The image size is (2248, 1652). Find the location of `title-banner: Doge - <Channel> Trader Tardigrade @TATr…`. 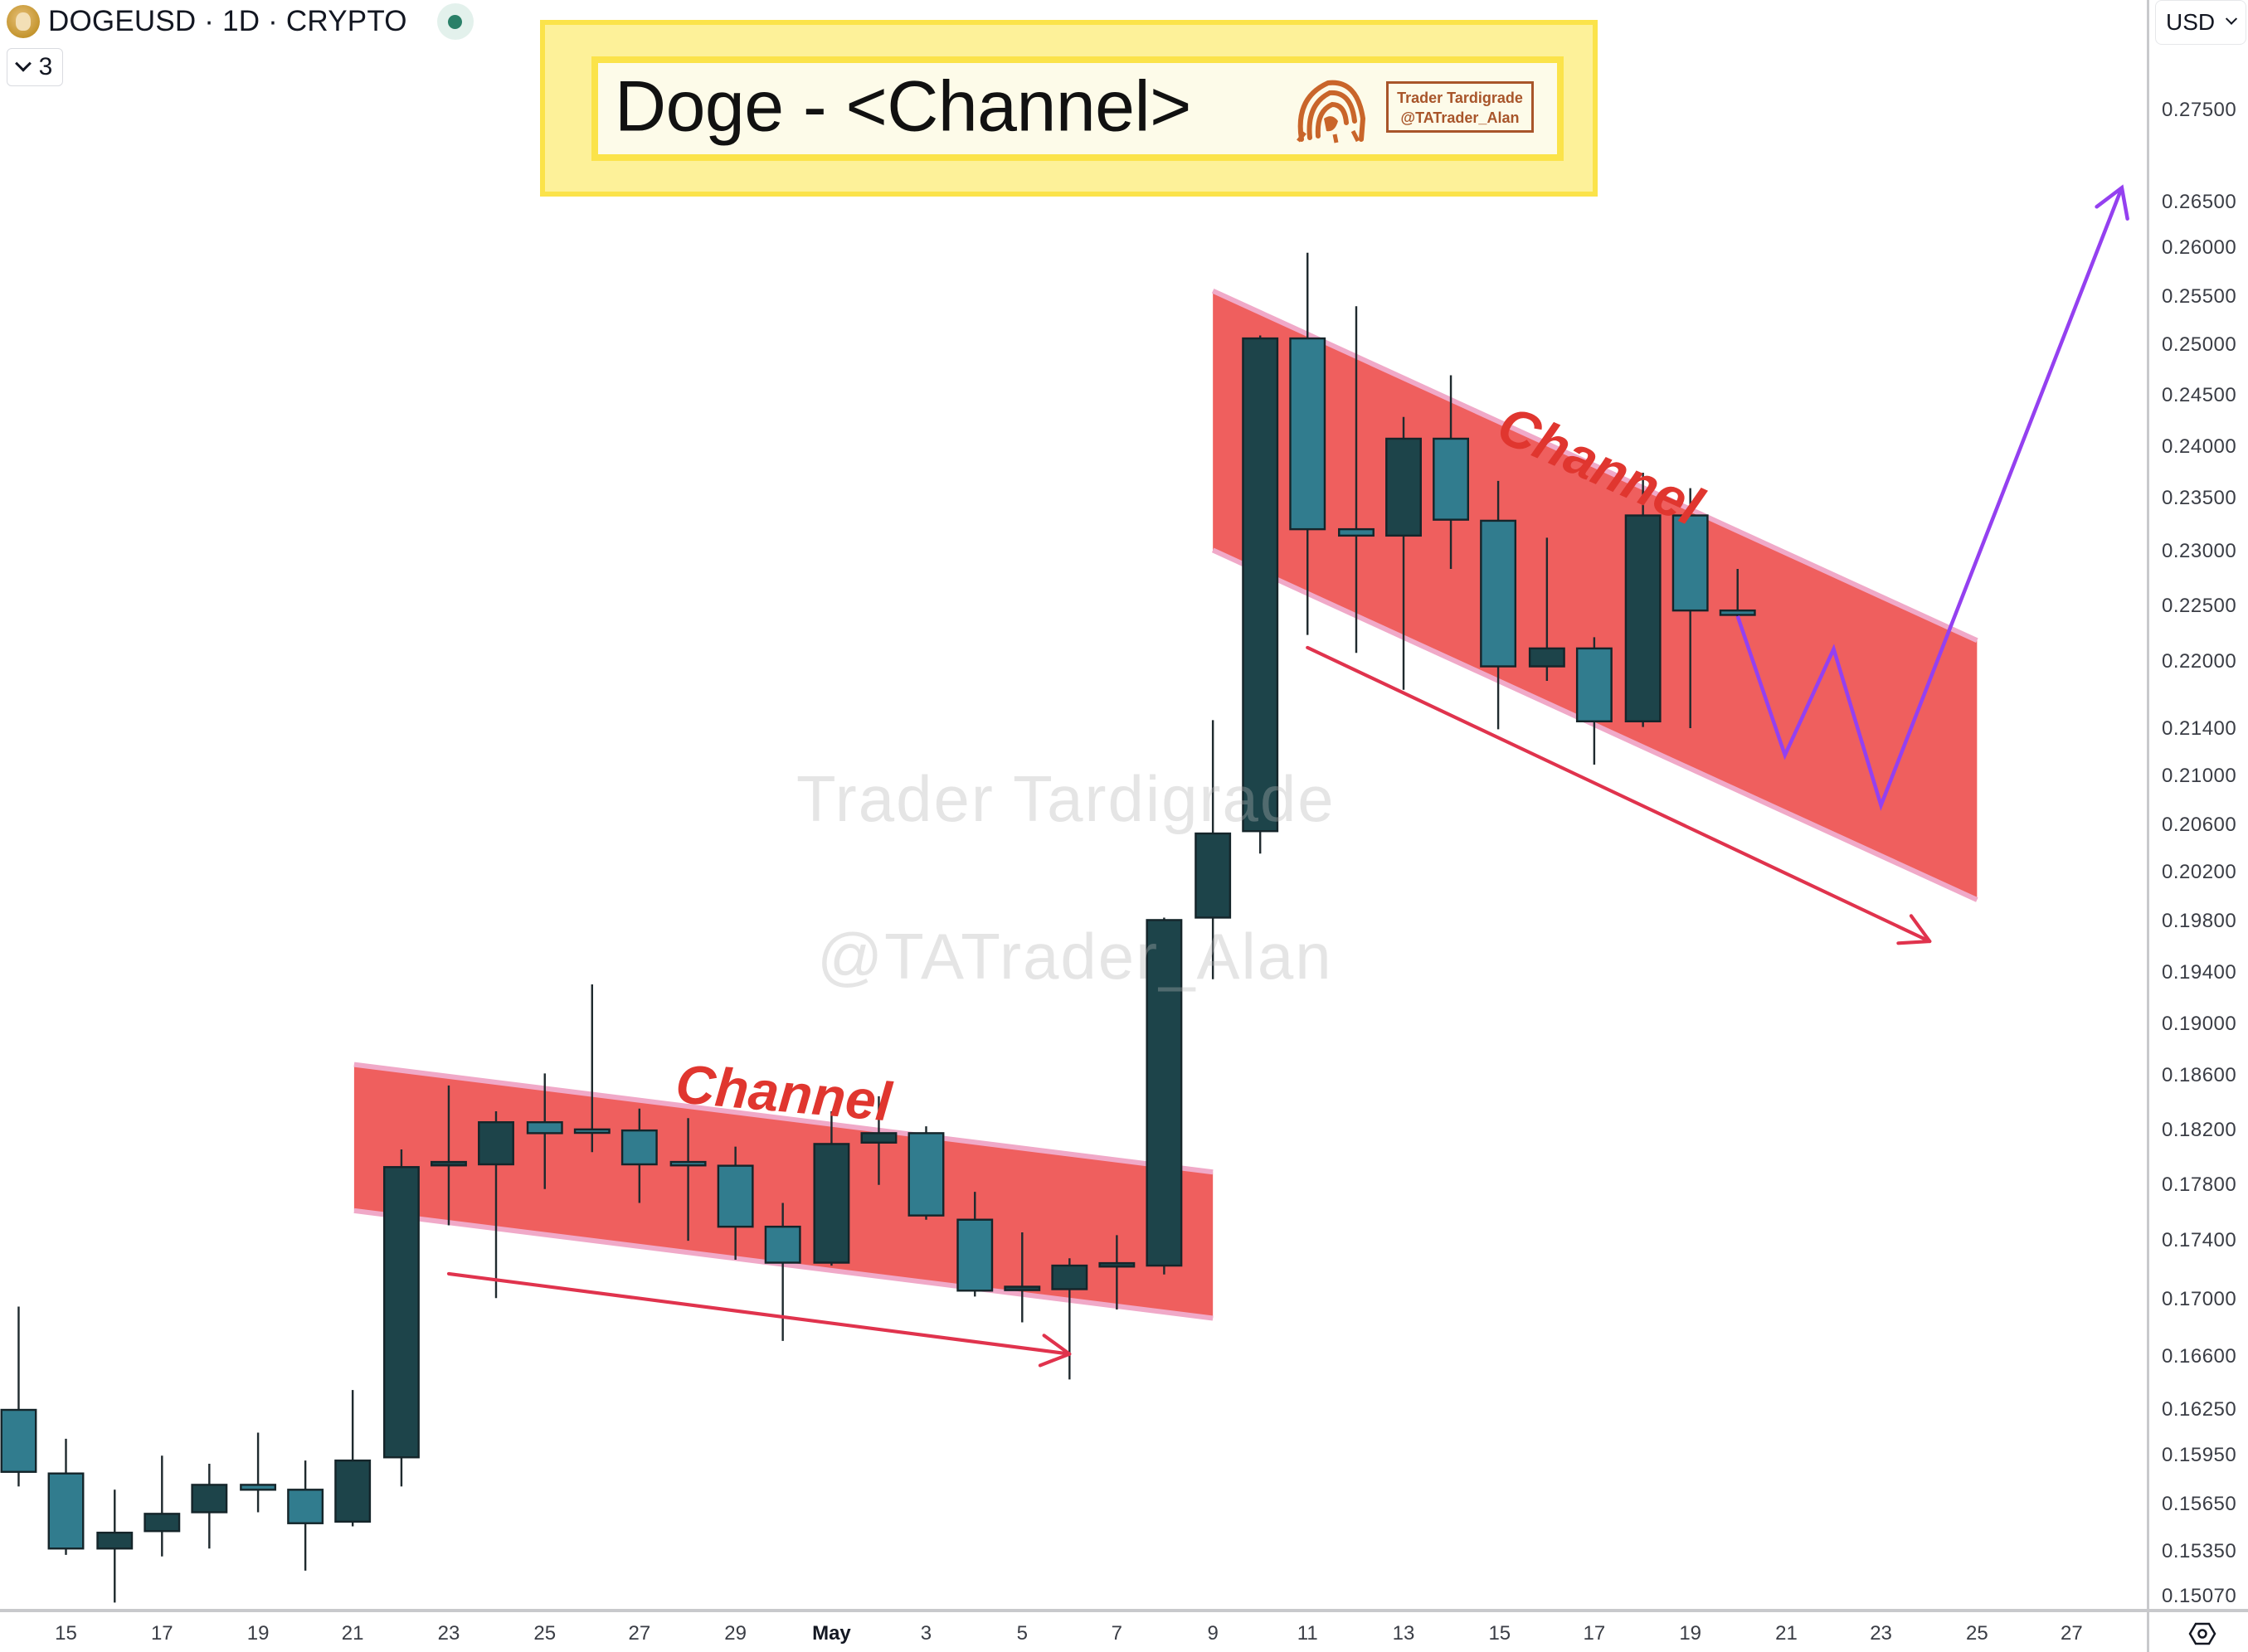

title-banner: Doge - <Channel> Trader Tardigrade @TATr… is located at coordinates (1069, 108).